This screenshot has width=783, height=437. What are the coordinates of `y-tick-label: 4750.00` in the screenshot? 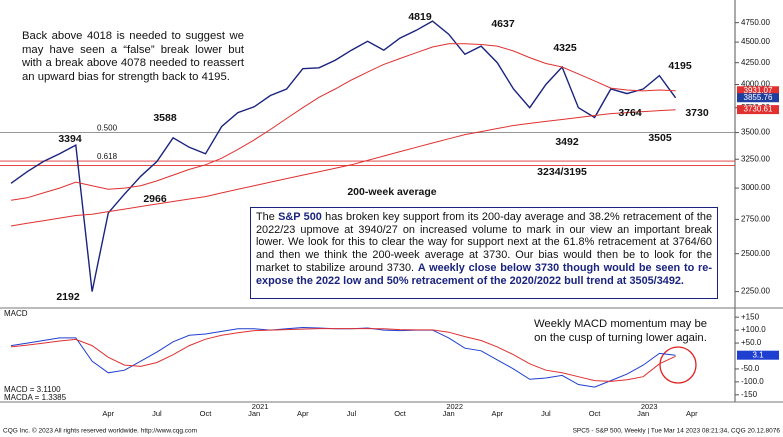 It's located at (755, 22).